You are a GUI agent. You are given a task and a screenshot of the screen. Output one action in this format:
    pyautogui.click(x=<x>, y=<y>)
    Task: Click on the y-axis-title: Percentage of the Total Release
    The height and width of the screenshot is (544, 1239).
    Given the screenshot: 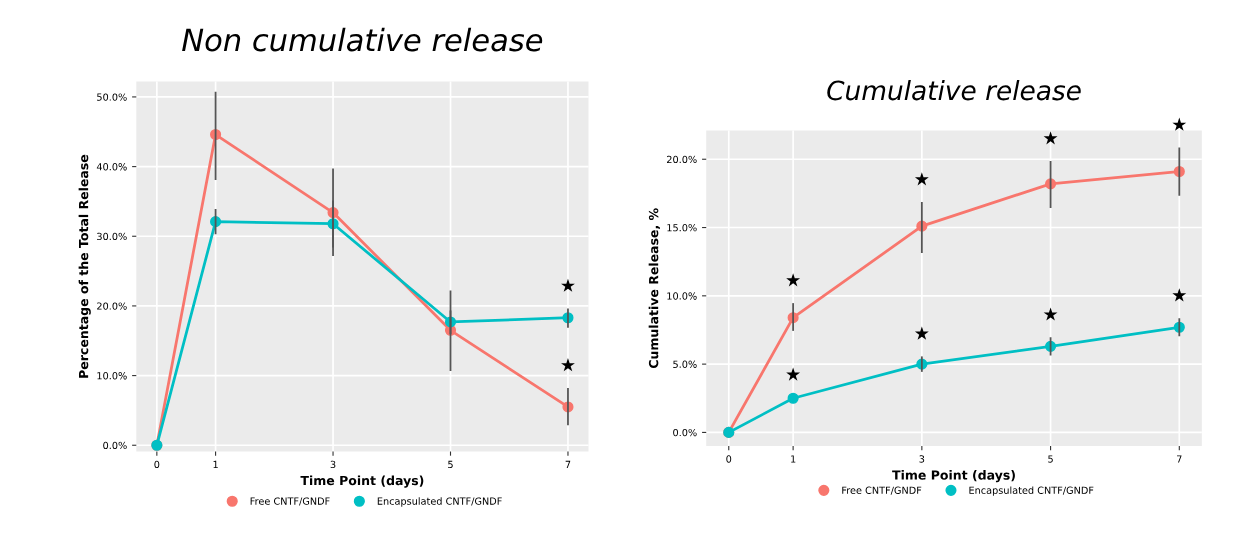 What is the action you would take?
    pyautogui.click(x=84, y=266)
    